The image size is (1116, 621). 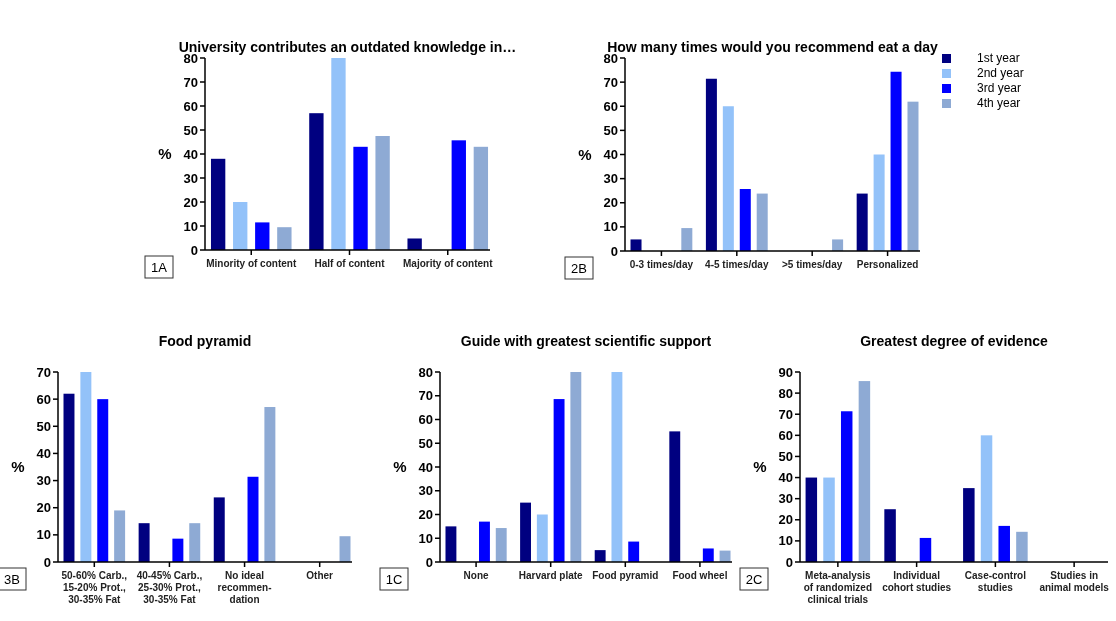 I want to click on legend-label: 2nd year, so click(x=1000, y=73).